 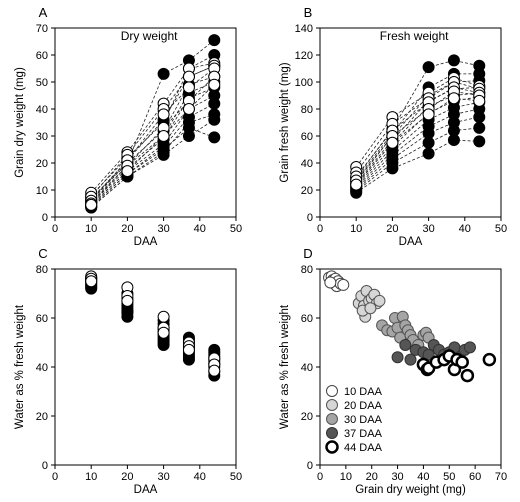 What do you see at coordinates (42, 191) in the screenshot?
I see `y-tick-label: 10` at bounding box center [42, 191].